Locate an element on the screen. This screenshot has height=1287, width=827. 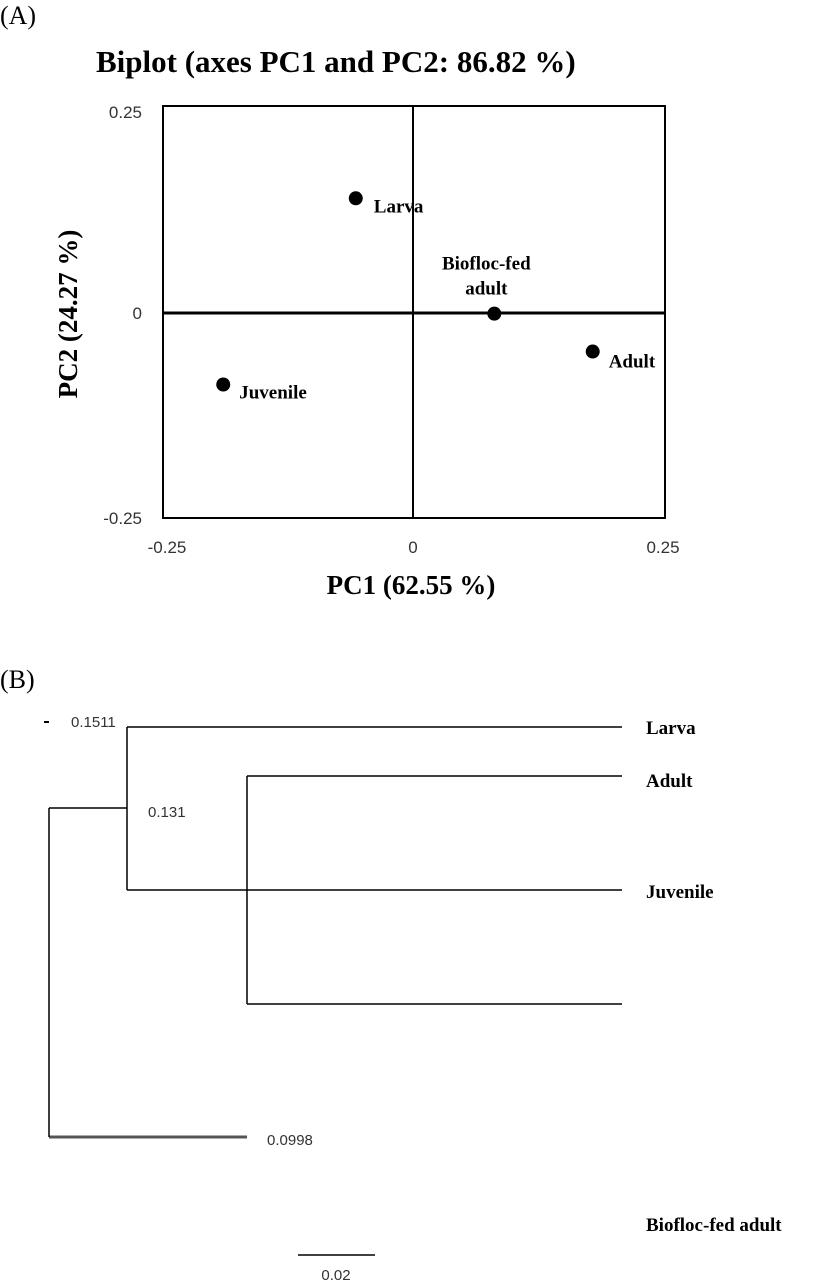
panel-a-label: (A) is located at coordinates (18, 15).